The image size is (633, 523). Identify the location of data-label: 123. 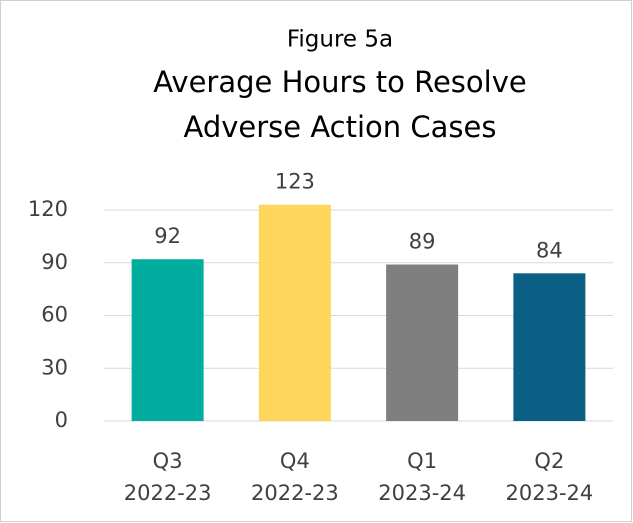
(295, 182).